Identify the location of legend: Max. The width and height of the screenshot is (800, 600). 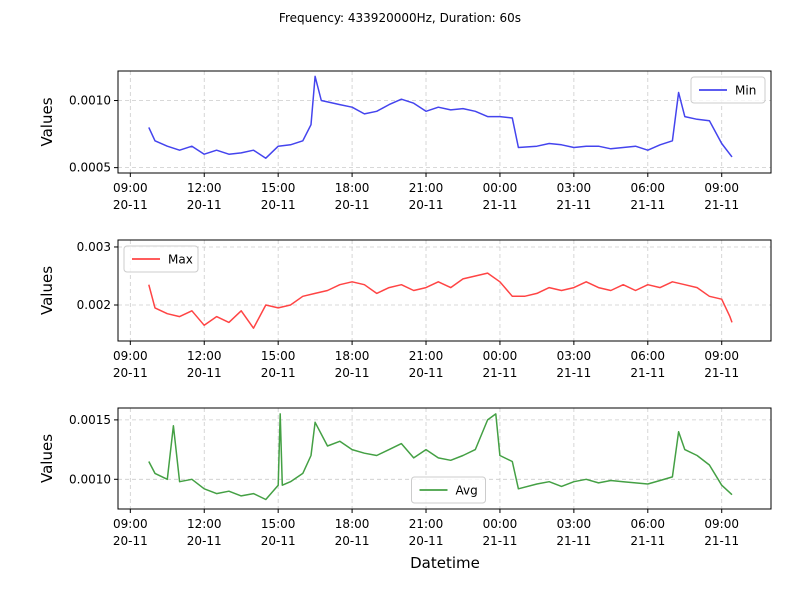
(161, 259).